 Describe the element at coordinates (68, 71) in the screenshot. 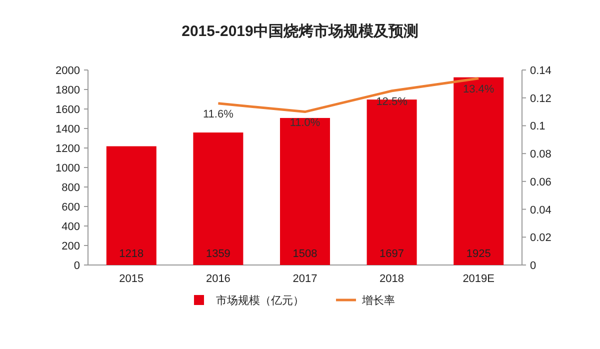

I see `y-tick-label: 2000` at that location.